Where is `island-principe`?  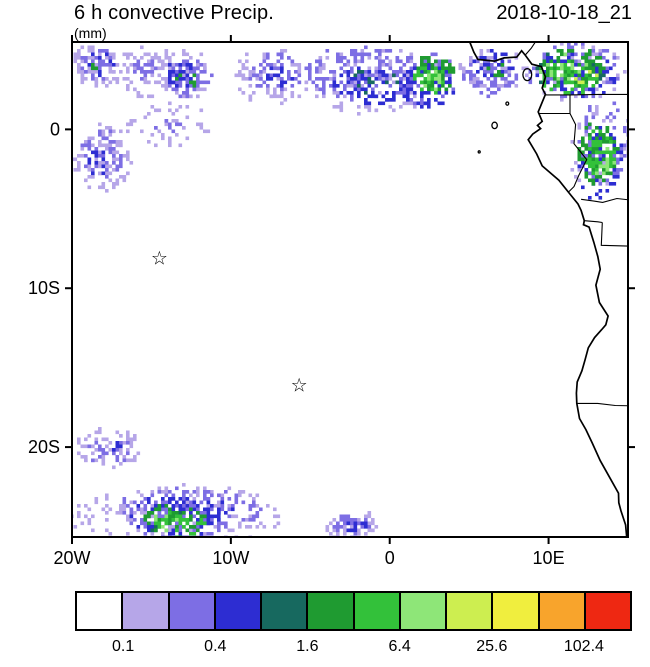
island-principe is located at coordinates (507, 103).